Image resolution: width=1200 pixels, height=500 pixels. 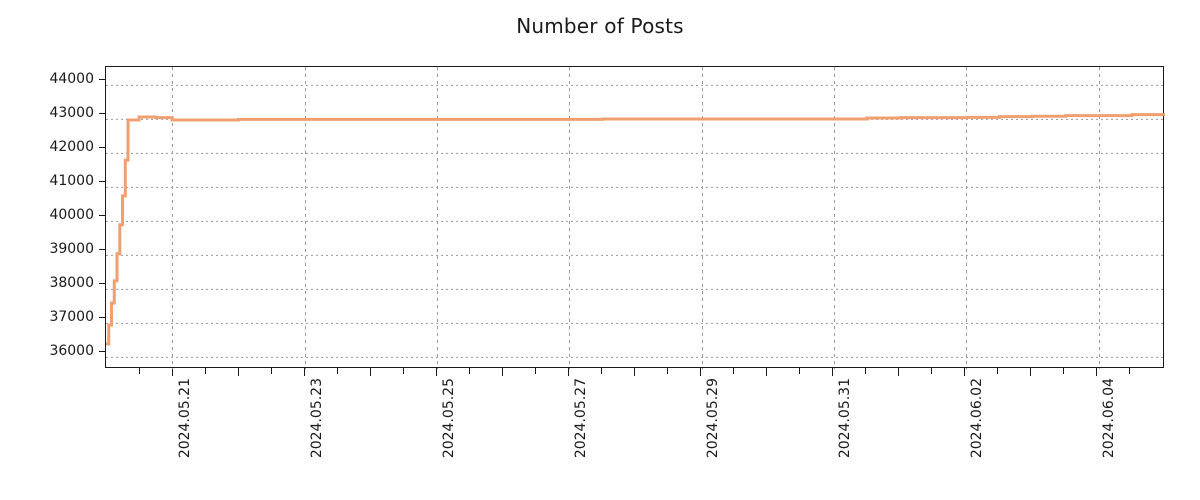 I want to click on x-axis-tick-label: 2024.05.23, so click(x=317, y=418).